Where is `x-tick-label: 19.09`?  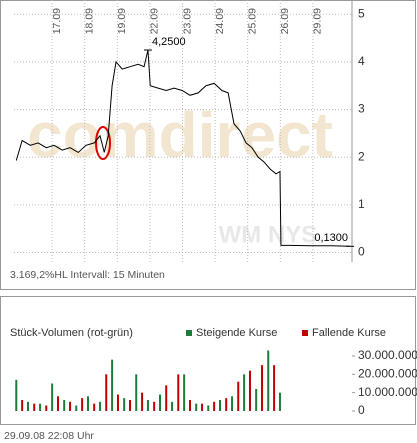
x-tick-label: 19.09 is located at coordinates (122, 21).